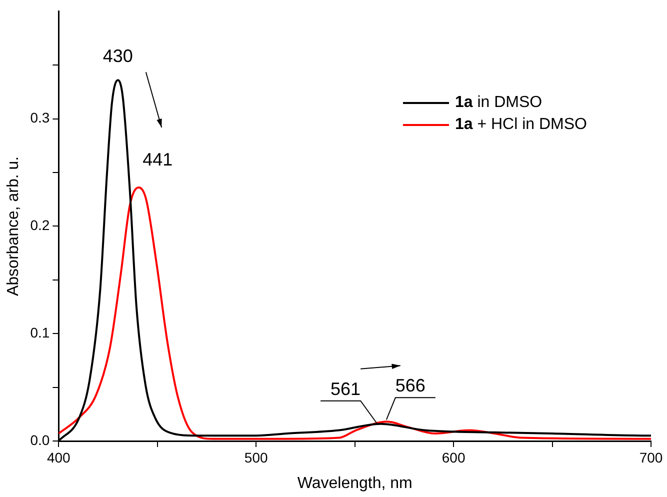 The height and width of the screenshot is (497, 667). Describe the element at coordinates (13, 226) in the screenshot. I see `y-axis-title: Absorbance, arb. u.` at that location.